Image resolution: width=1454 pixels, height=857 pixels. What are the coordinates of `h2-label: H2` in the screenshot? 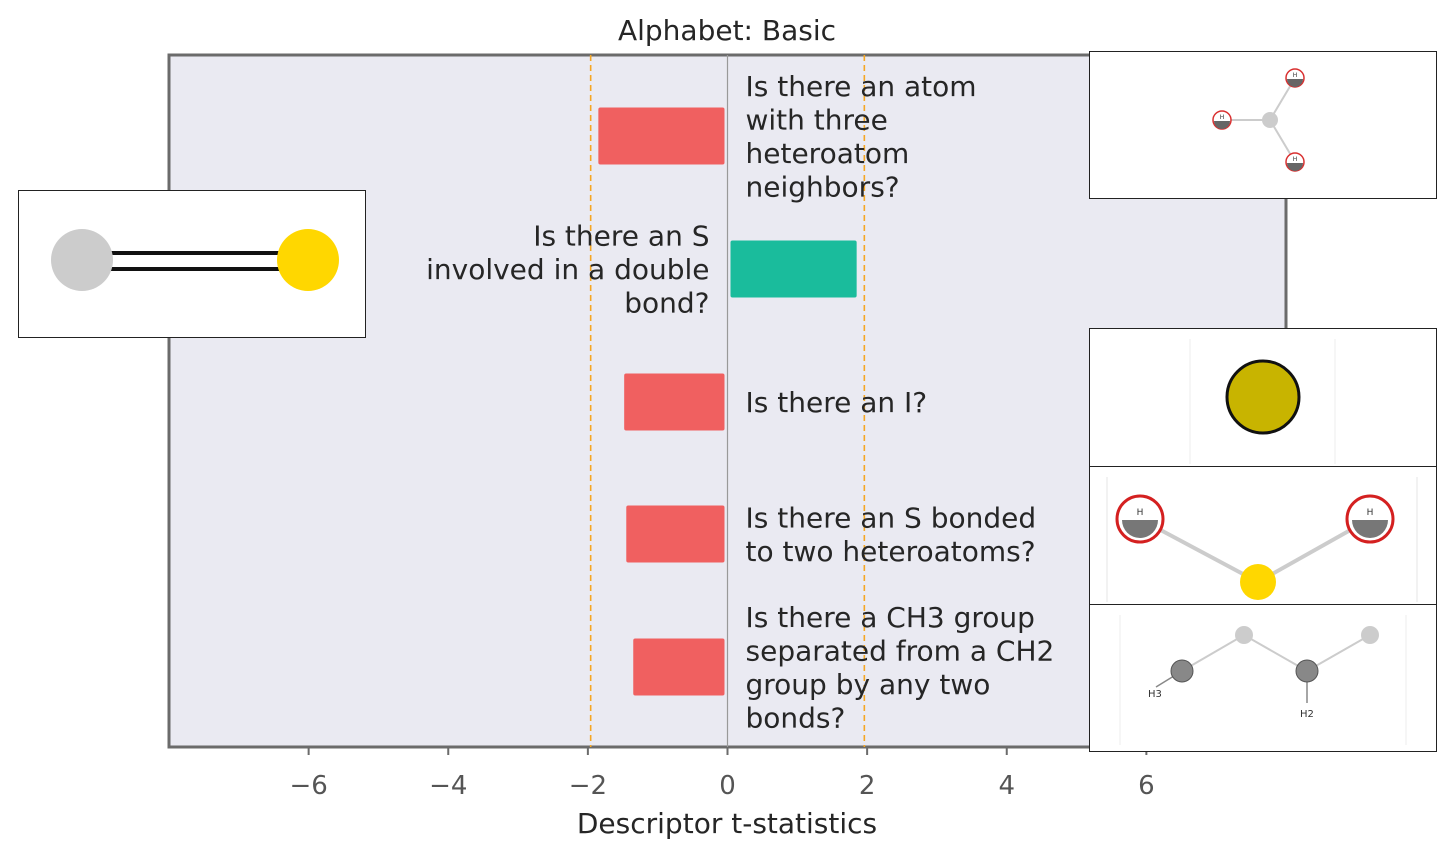 It's located at (1307, 714).